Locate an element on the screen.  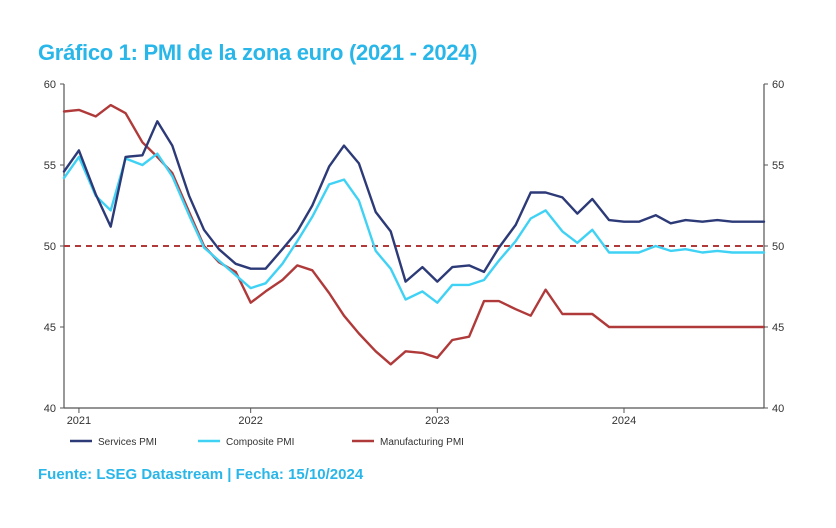
y-tick-label-right: 50 is located at coordinates (778, 247).